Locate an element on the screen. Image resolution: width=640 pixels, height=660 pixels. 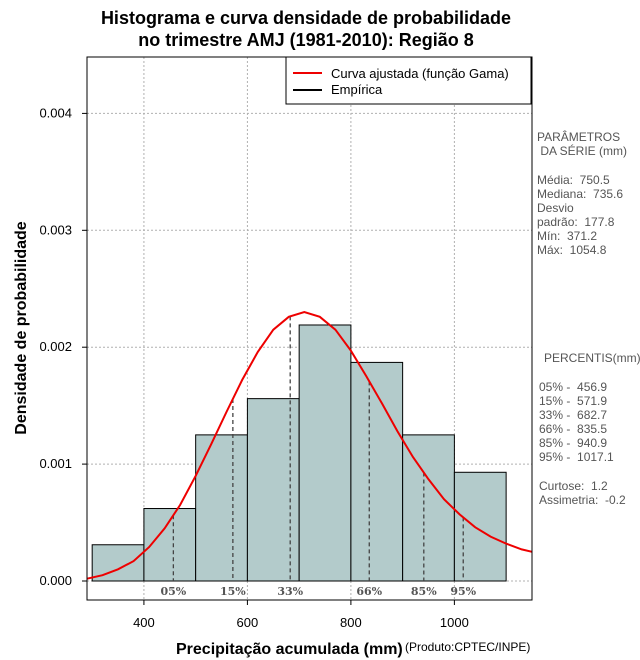
stat-max: Máx: 1054.8 is located at coordinates (572, 250).